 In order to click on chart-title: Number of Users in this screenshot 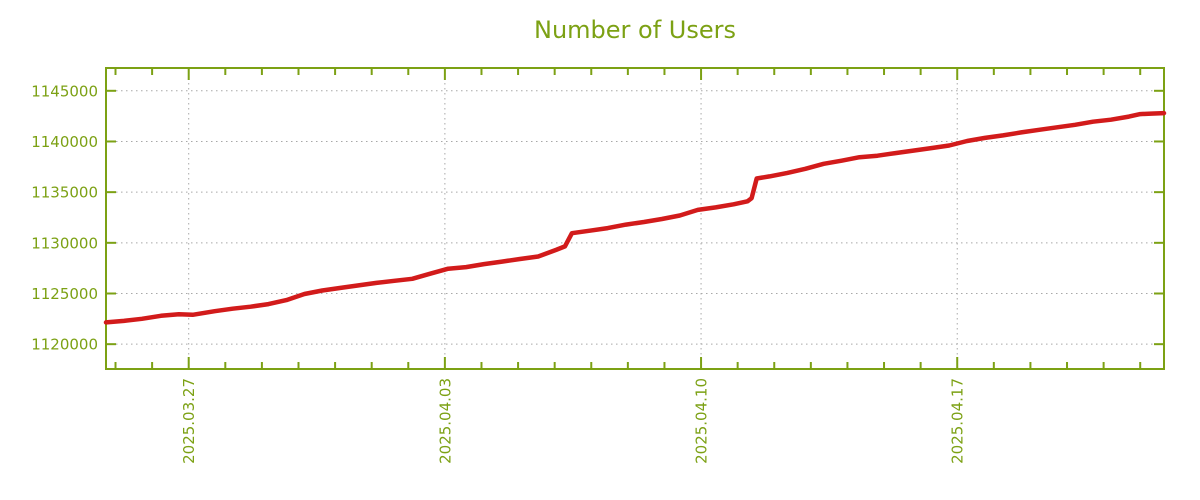, I will do `click(635, 30)`.